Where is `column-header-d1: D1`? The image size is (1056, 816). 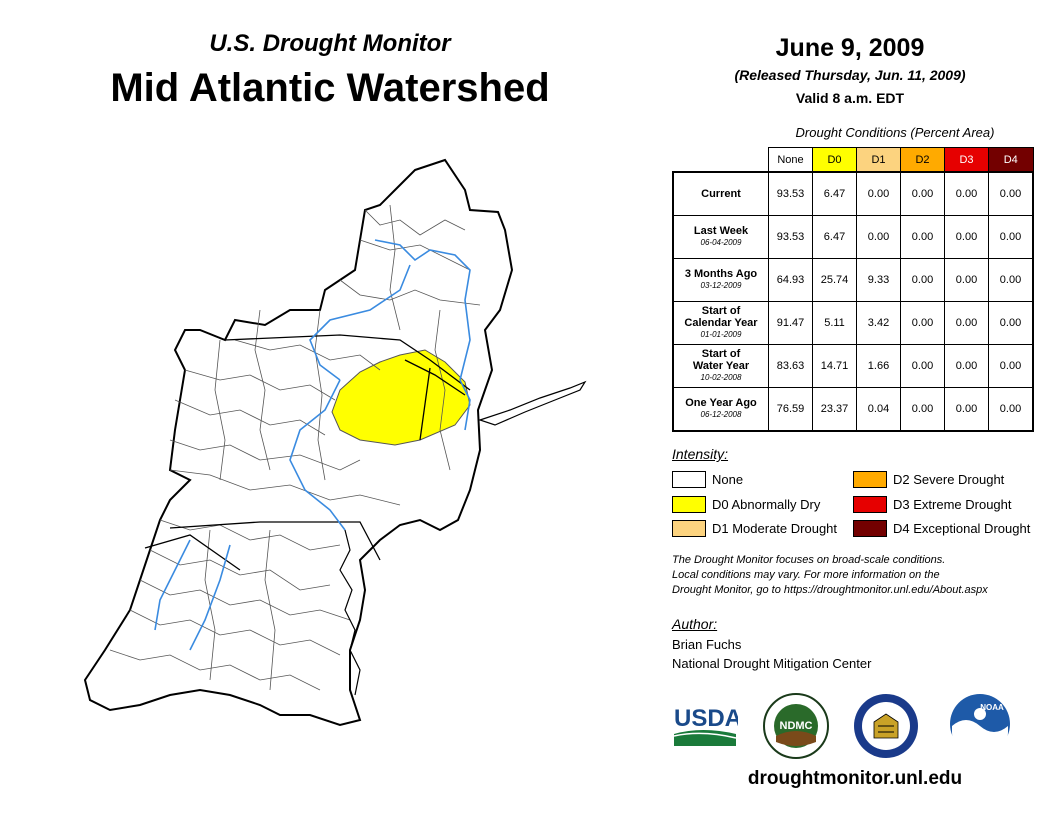 column-header-d1: D1 is located at coordinates (878, 160).